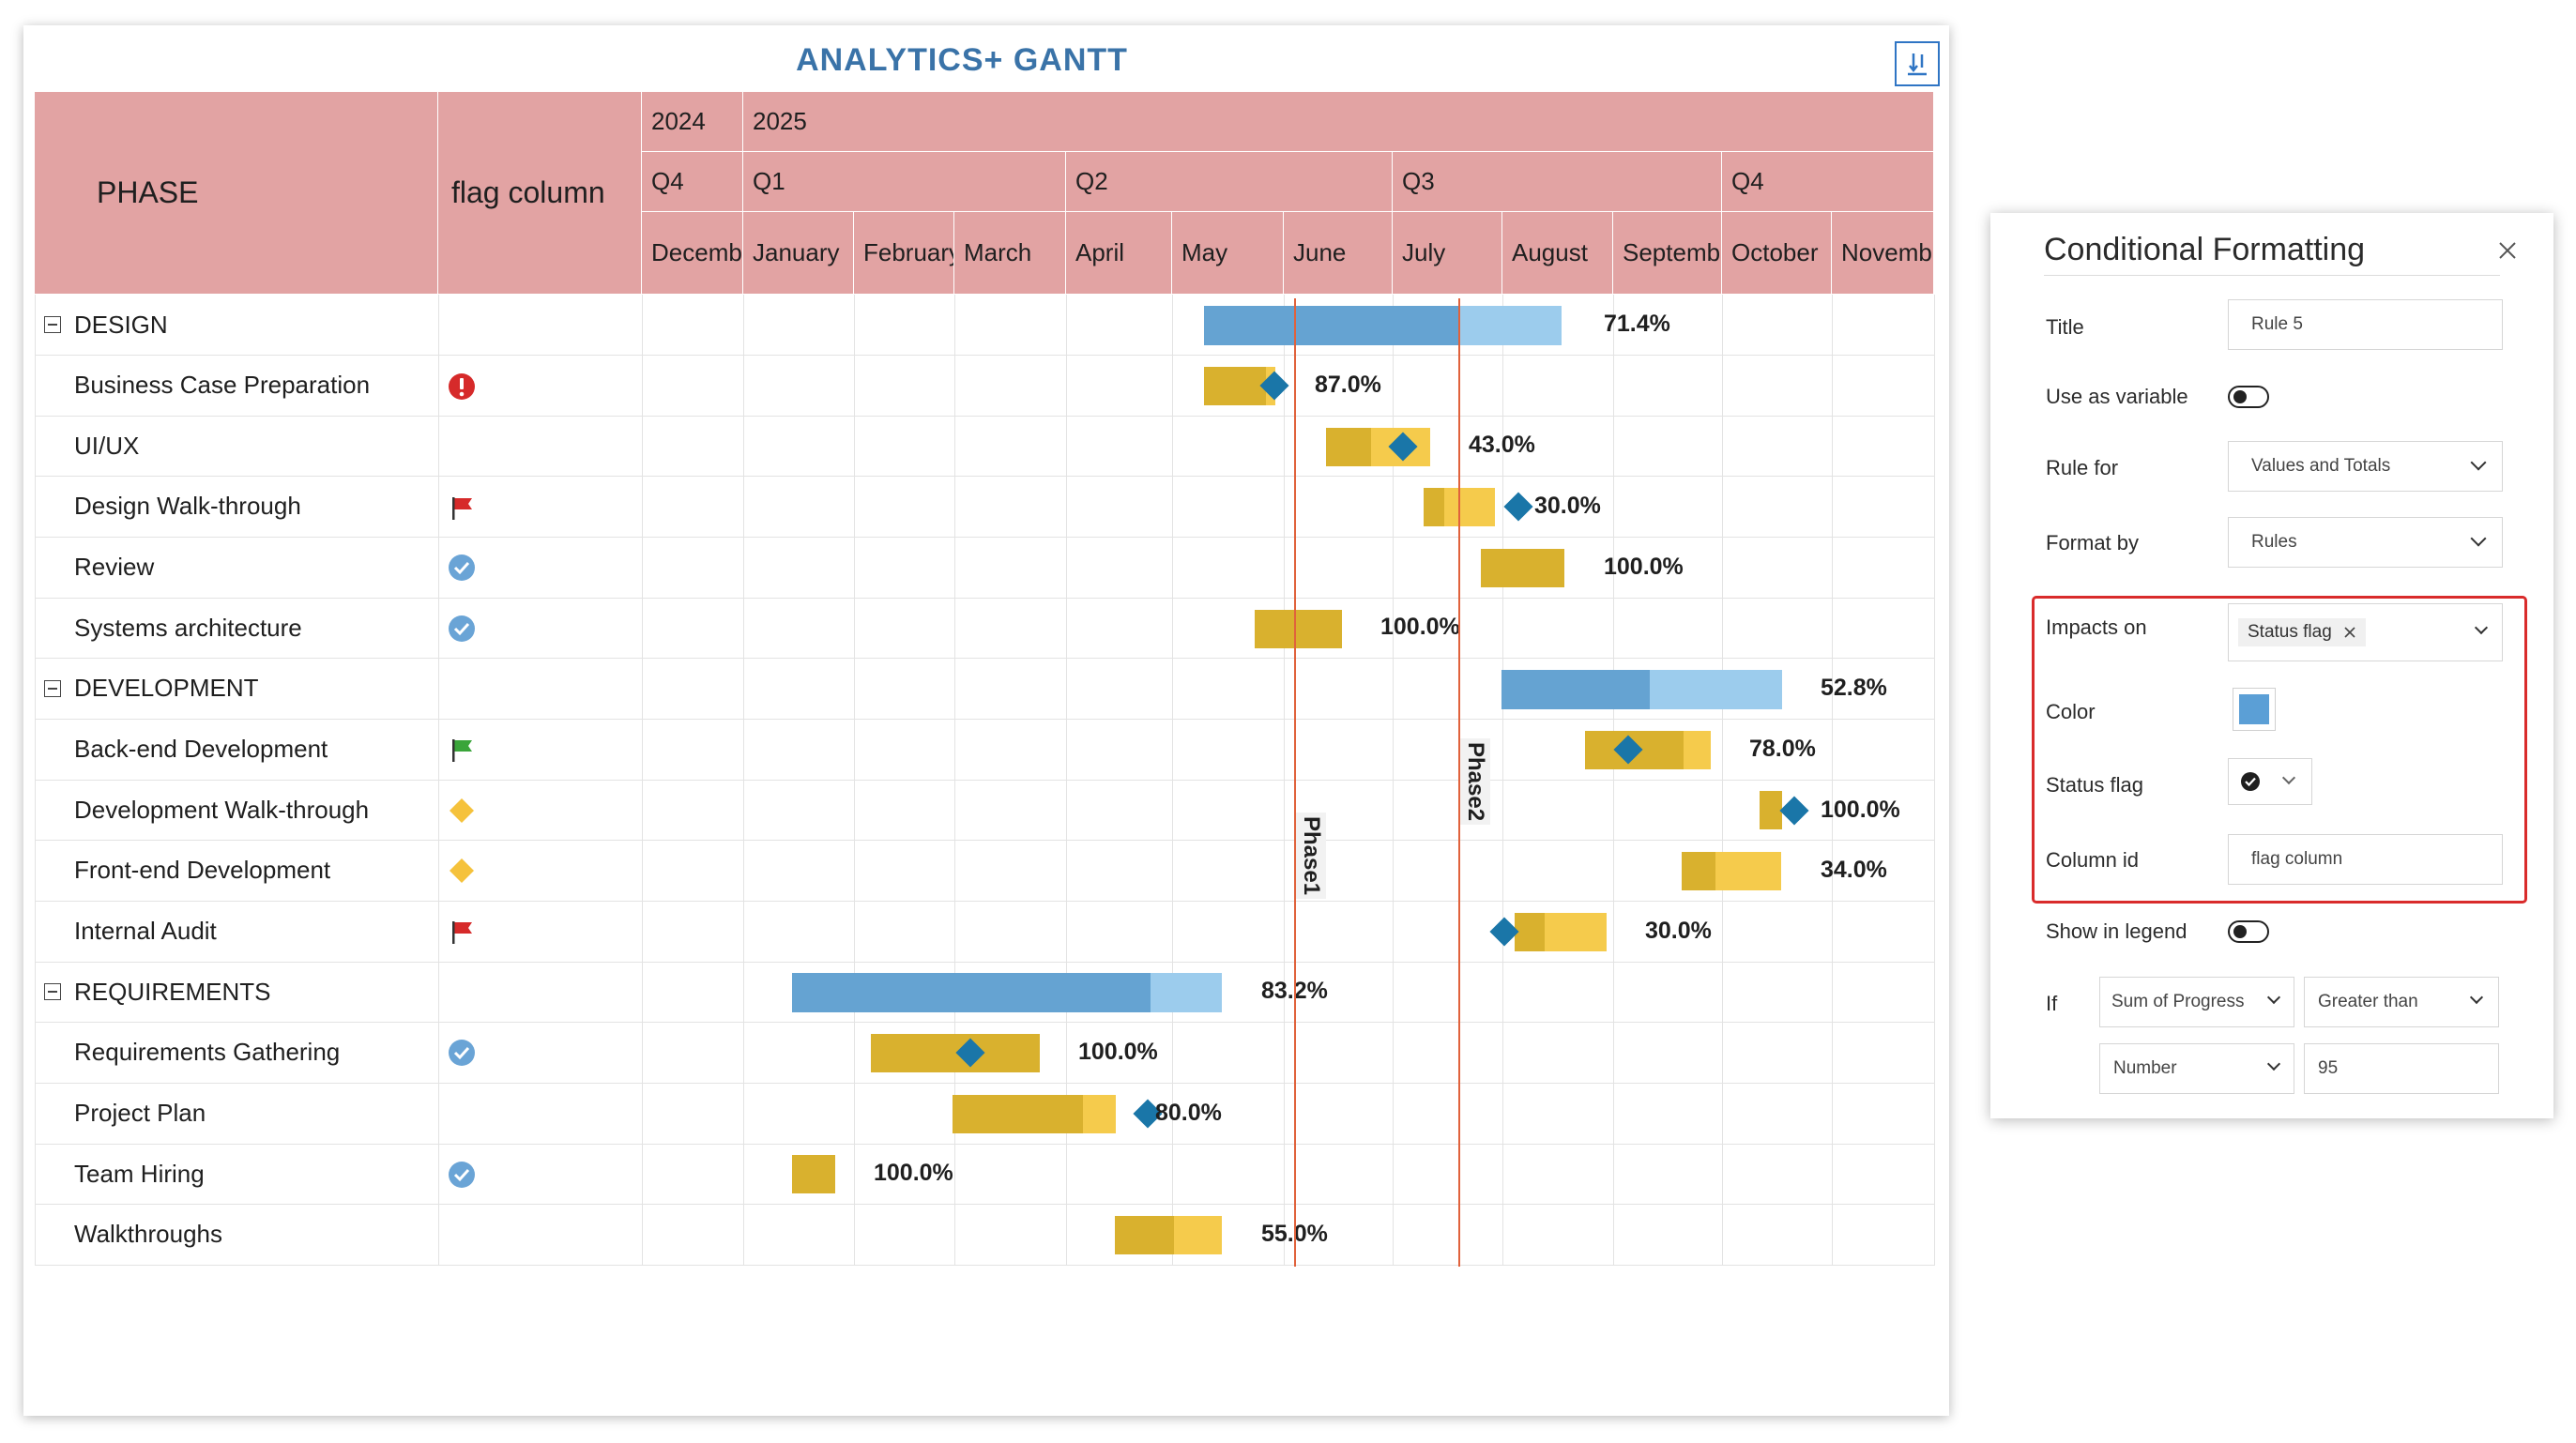 This screenshot has height=1443, width=2576. I want to click on if-type-value: Number, so click(2145, 1068).